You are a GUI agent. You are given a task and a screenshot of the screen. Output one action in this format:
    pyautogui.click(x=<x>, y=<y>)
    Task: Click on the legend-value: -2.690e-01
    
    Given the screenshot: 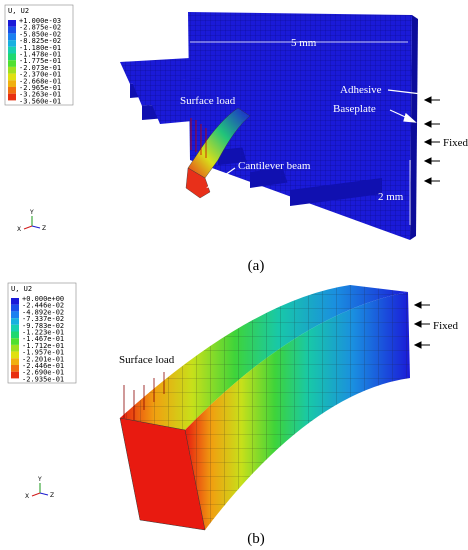 What is the action you would take?
    pyautogui.click(x=43, y=373)
    